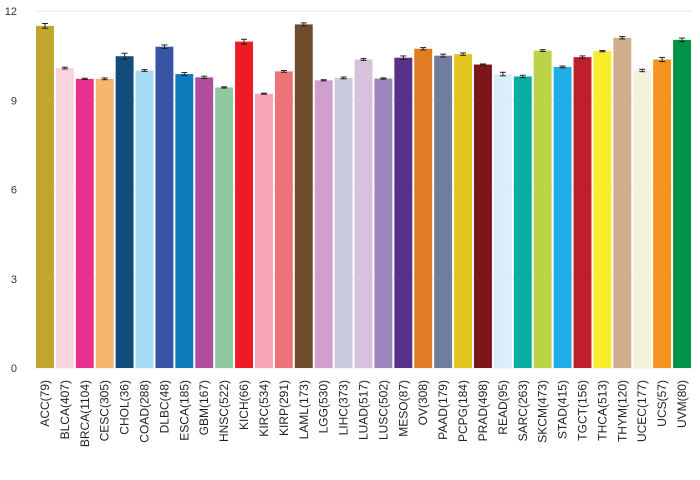 The width and height of the screenshot is (700, 480). Describe the element at coordinates (463, 411) in the screenshot. I see `x-tick-label: PCPG(184)` at that location.